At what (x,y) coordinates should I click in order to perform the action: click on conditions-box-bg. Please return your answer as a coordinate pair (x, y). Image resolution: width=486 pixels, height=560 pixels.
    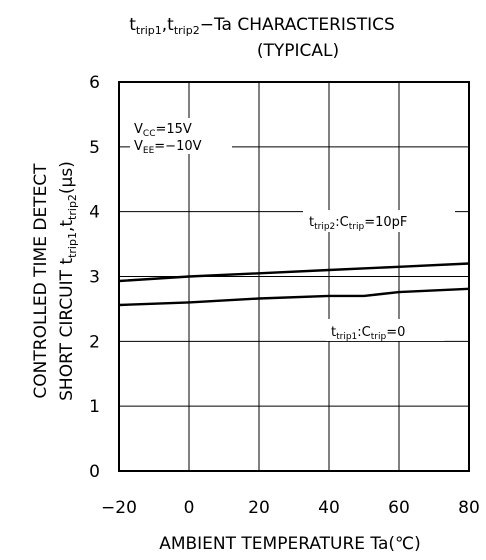
    Looking at the image, I should click on (181, 136).